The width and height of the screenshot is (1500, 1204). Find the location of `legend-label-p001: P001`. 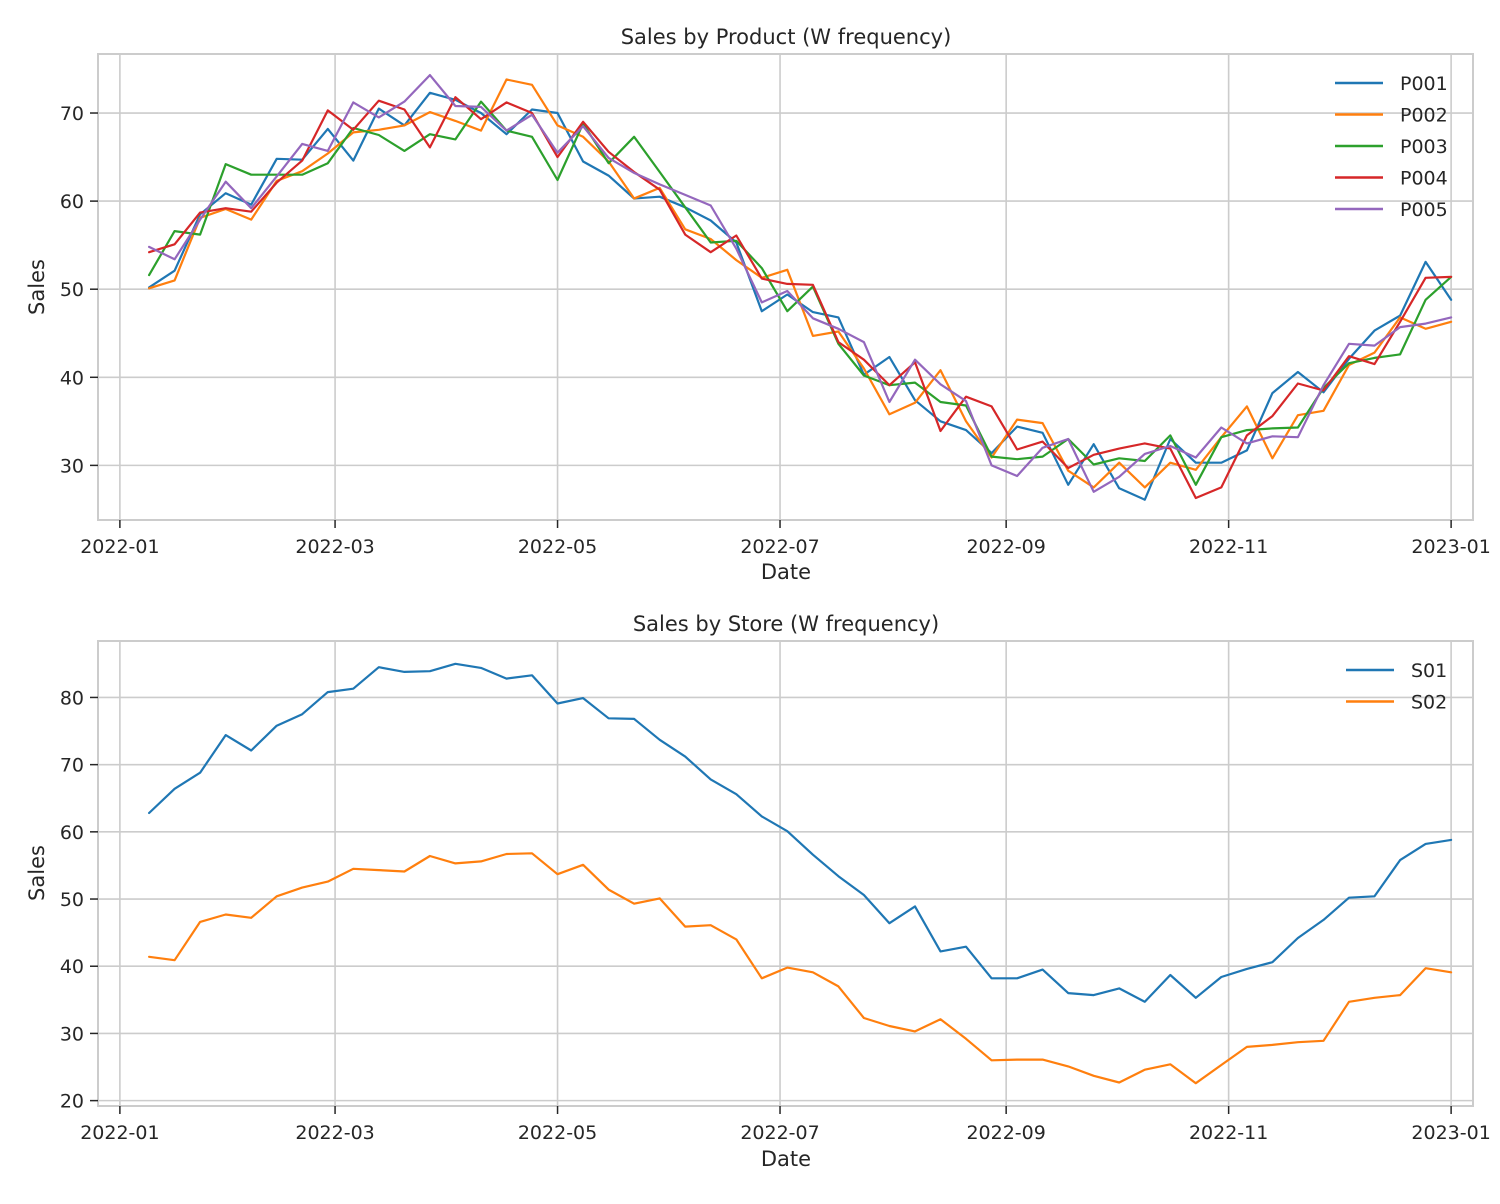

legend-label-p001: P001 is located at coordinates (1424, 84).